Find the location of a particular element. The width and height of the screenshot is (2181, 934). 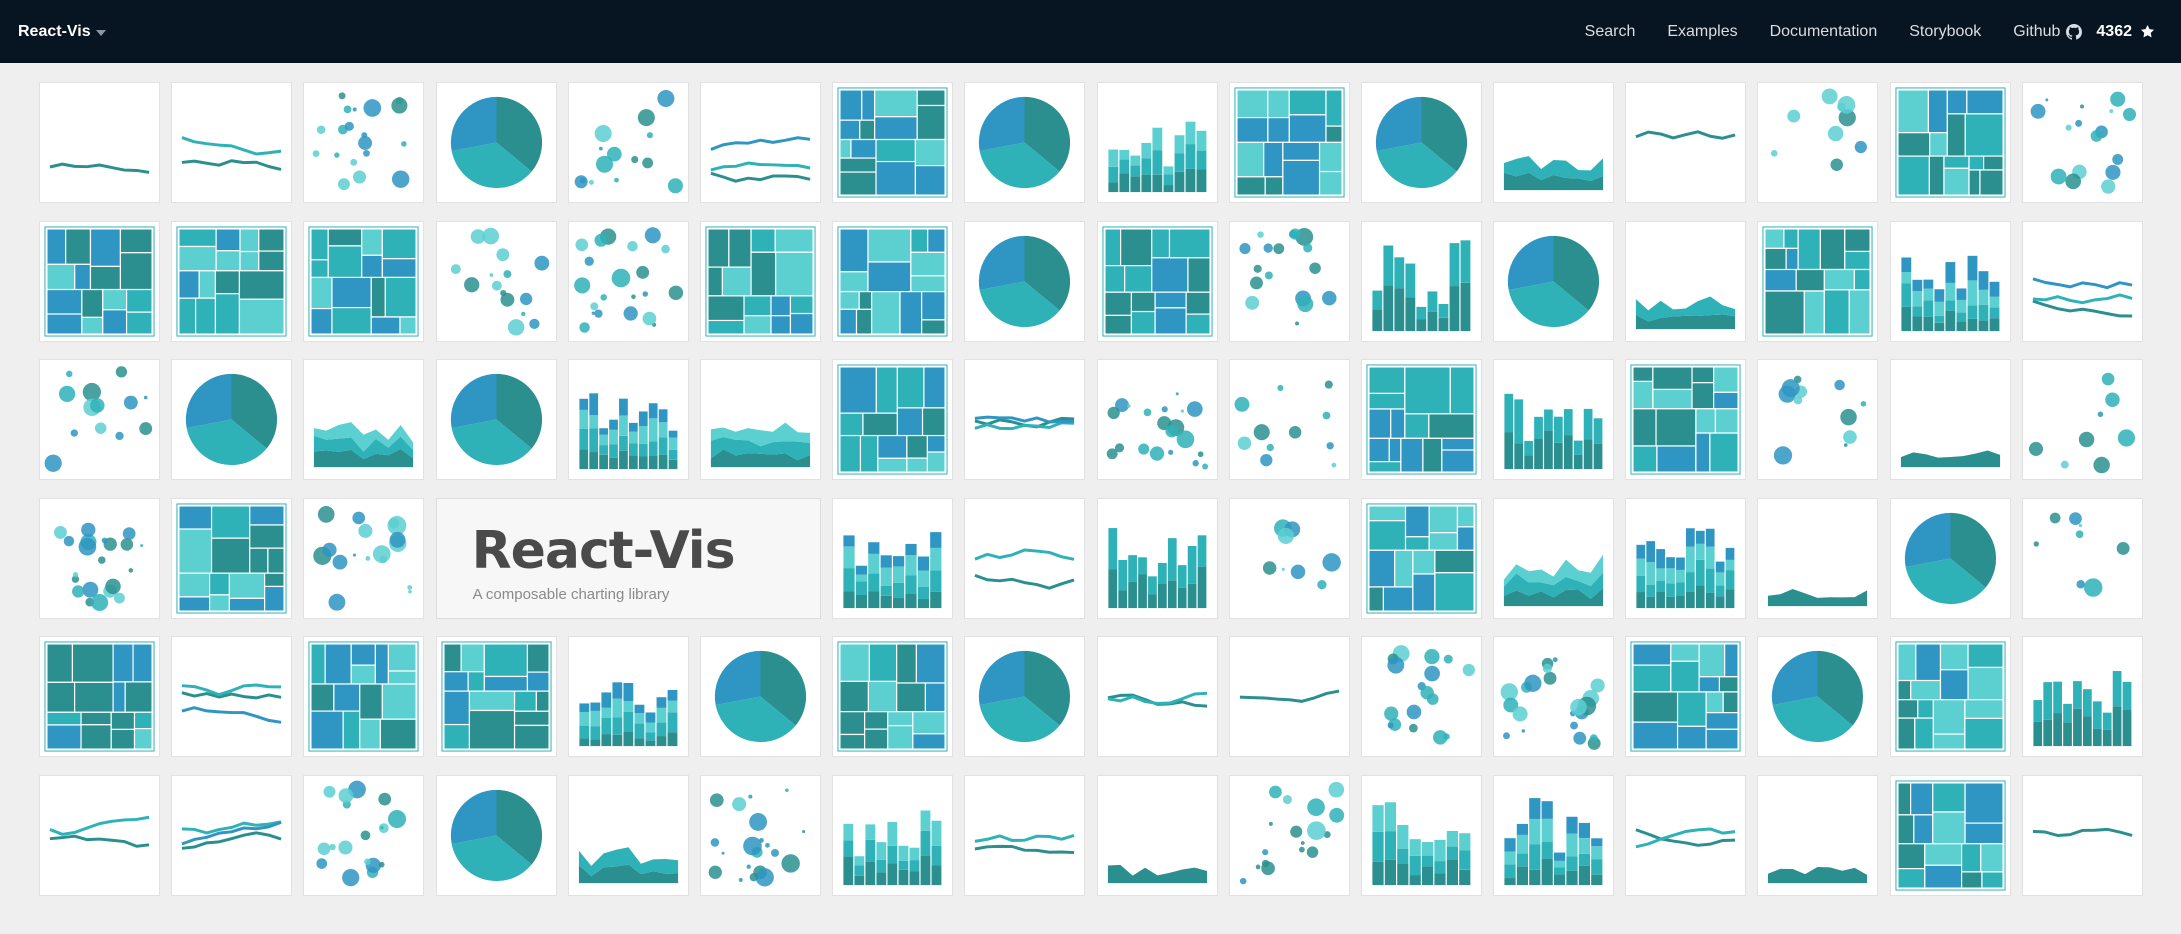

nav-github: Github is located at coordinates (2048, 32).